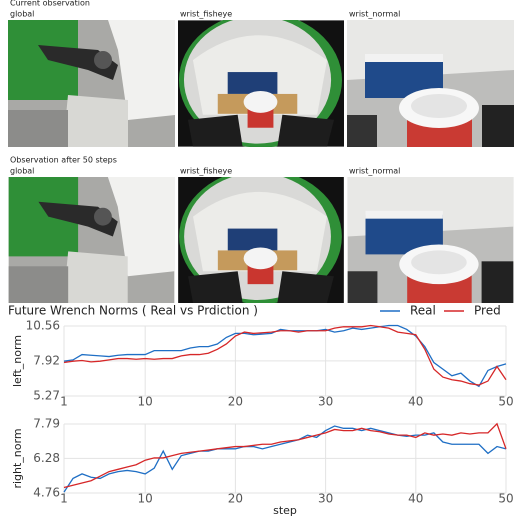 The image size is (516, 519). Describe the element at coordinates (46, 396) in the screenshot. I see `y-tick-label: 5.27` at that location.